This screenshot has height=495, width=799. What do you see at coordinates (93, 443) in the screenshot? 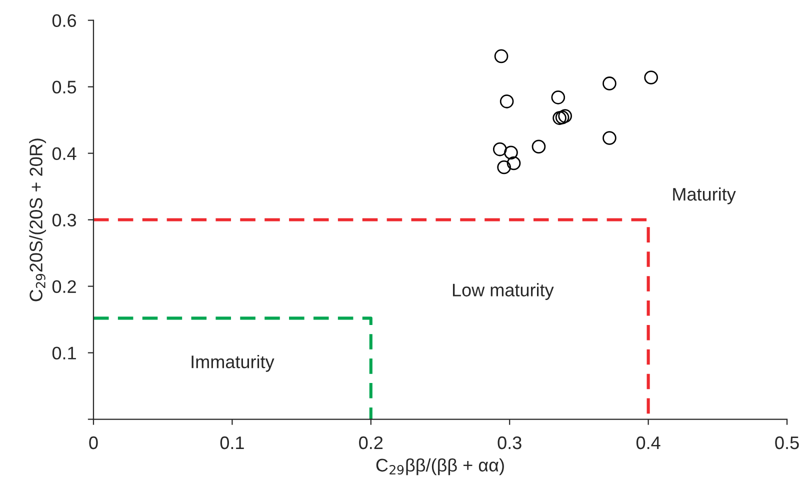
I see `x-tick-label: 0` at bounding box center [93, 443].